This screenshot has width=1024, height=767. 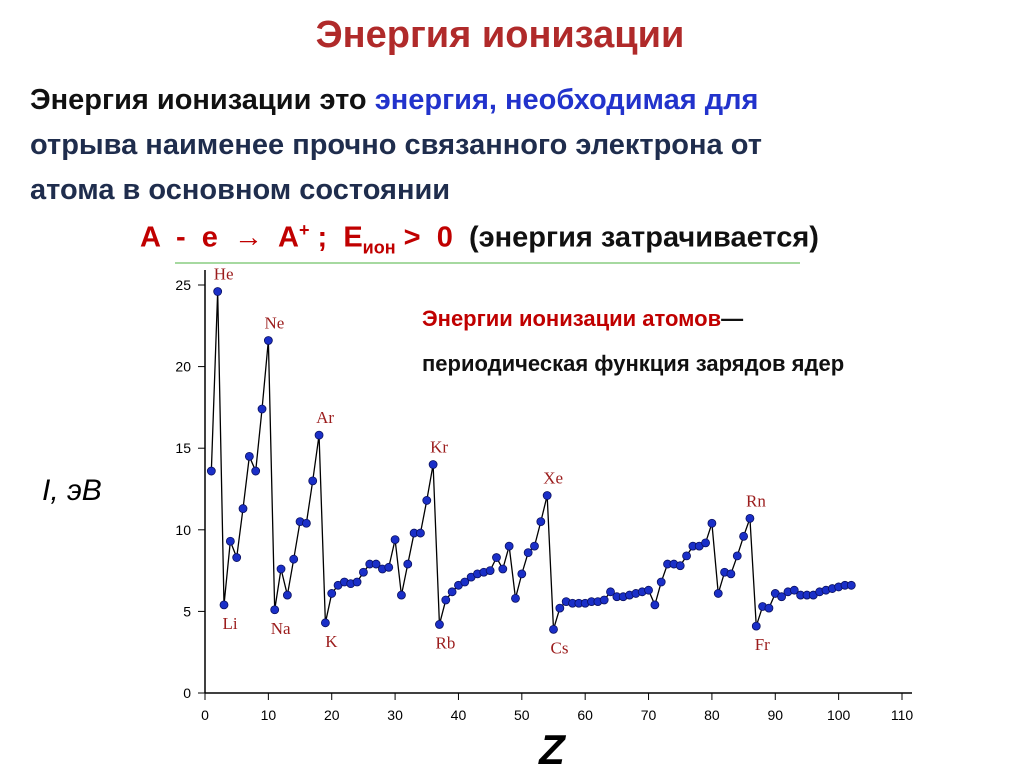 What do you see at coordinates (187, 611) in the screenshot?
I see `y-tick-label: 5` at bounding box center [187, 611].